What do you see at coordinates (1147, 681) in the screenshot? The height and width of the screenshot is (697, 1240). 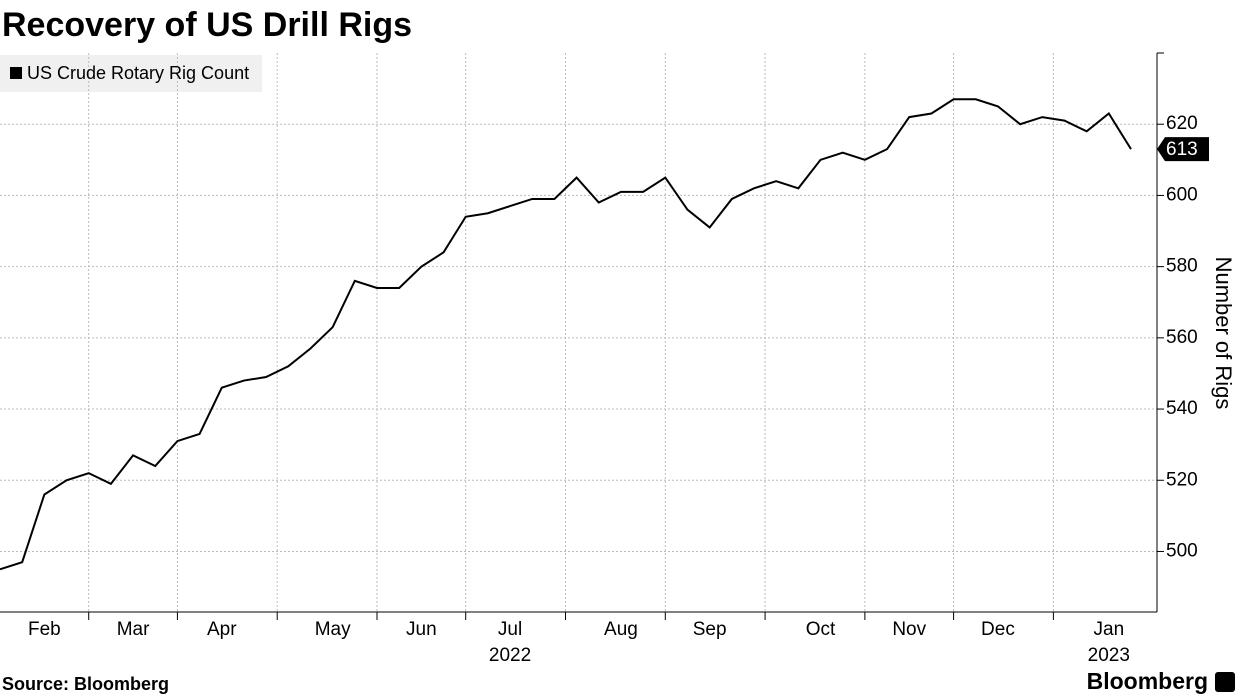 I see `brand: Bloomberg` at bounding box center [1147, 681].